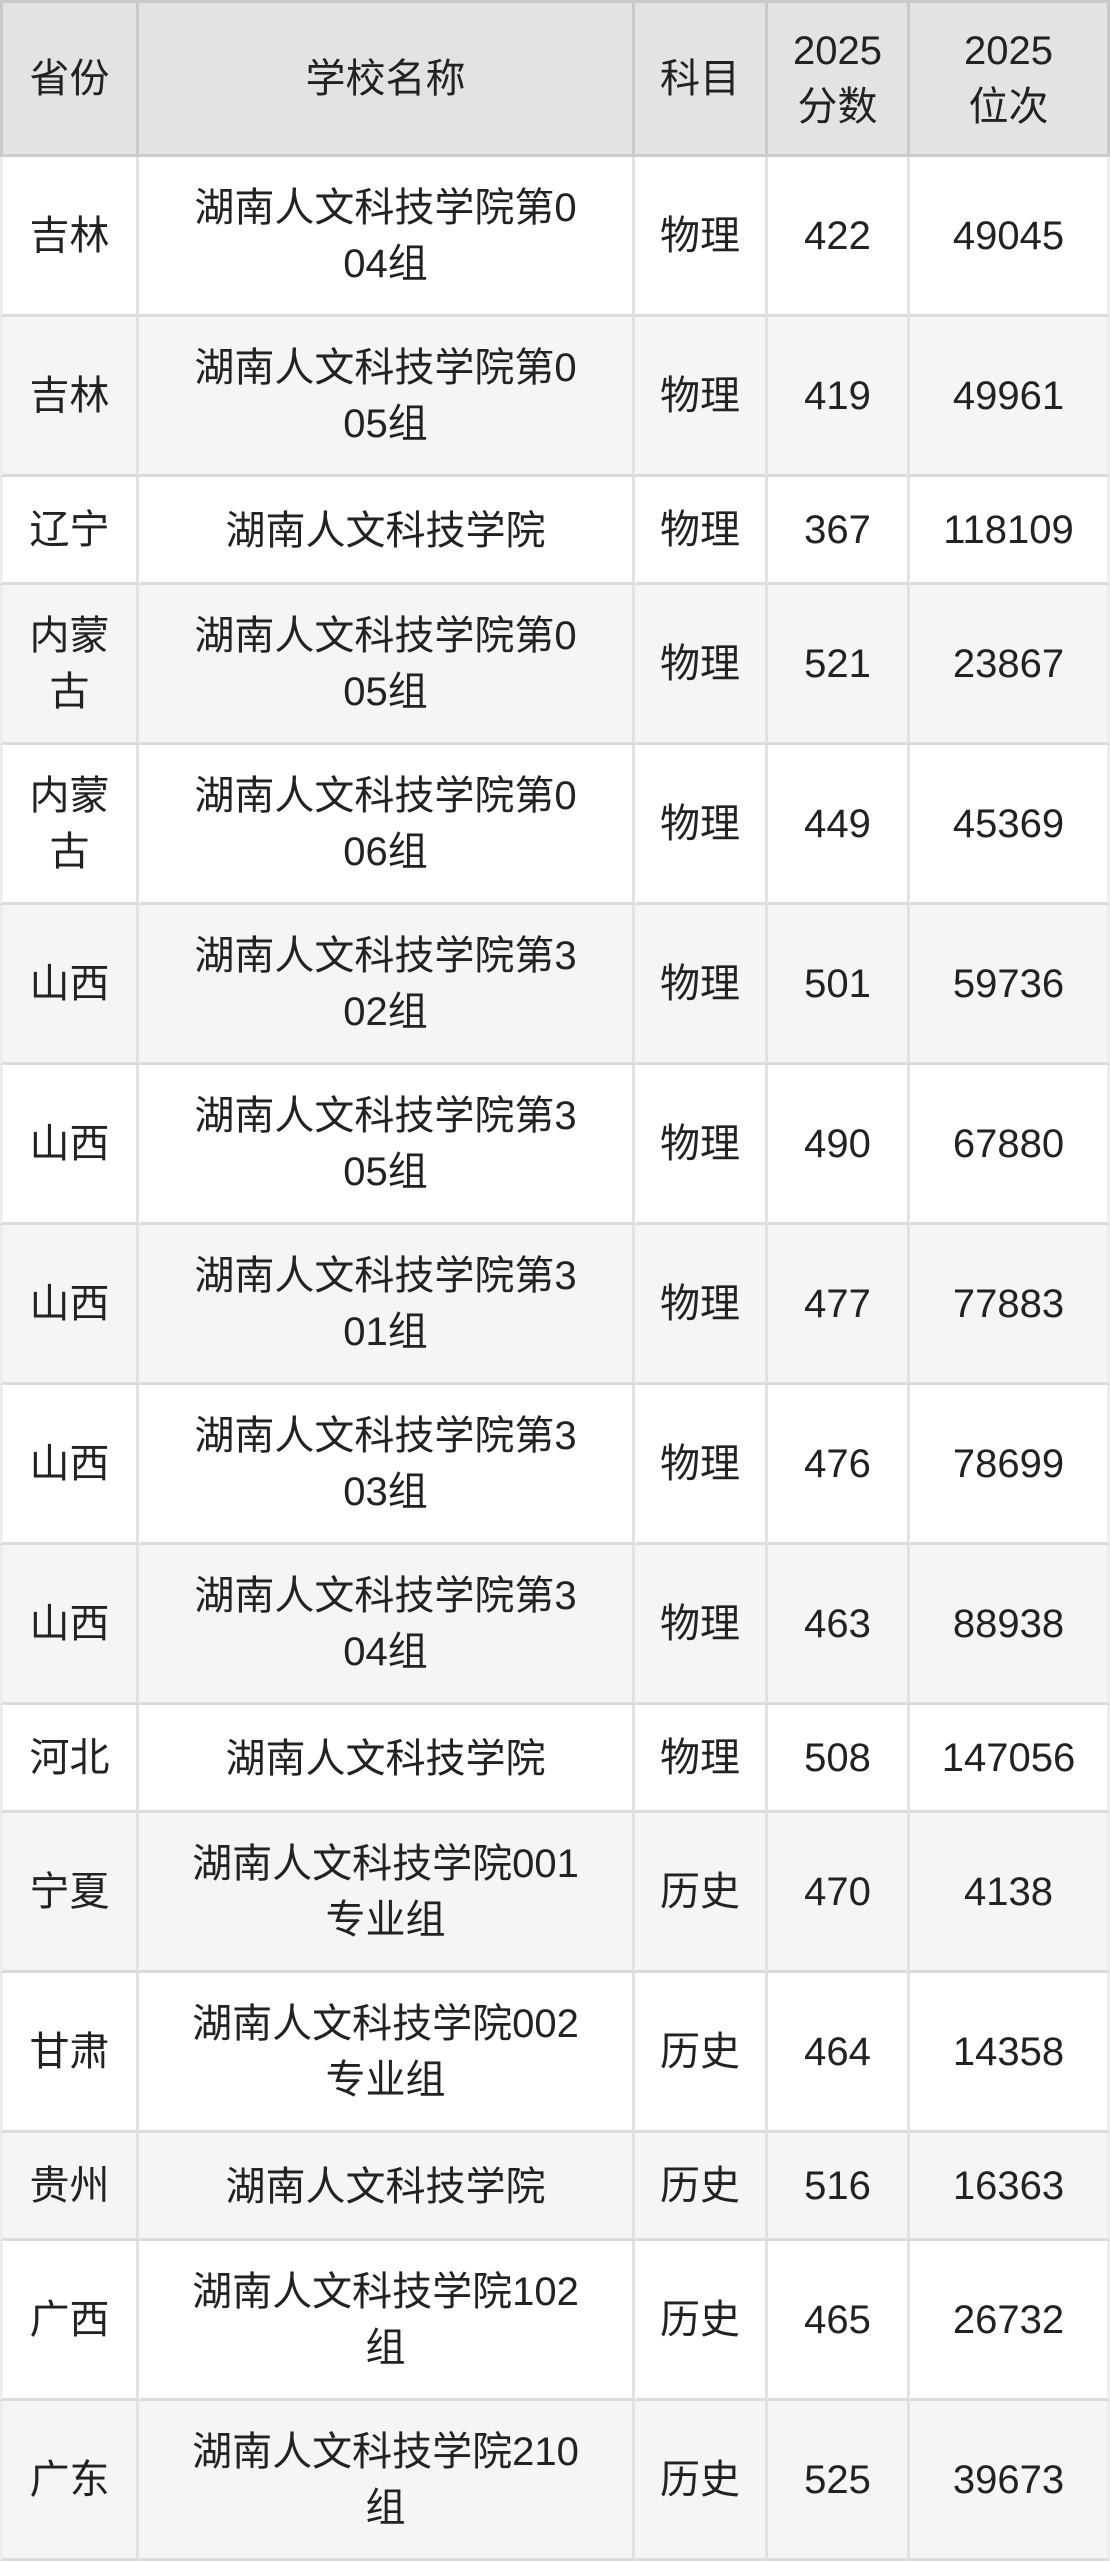  I want to click on cell-rank-2025: 16363, so click(1010, 2187).